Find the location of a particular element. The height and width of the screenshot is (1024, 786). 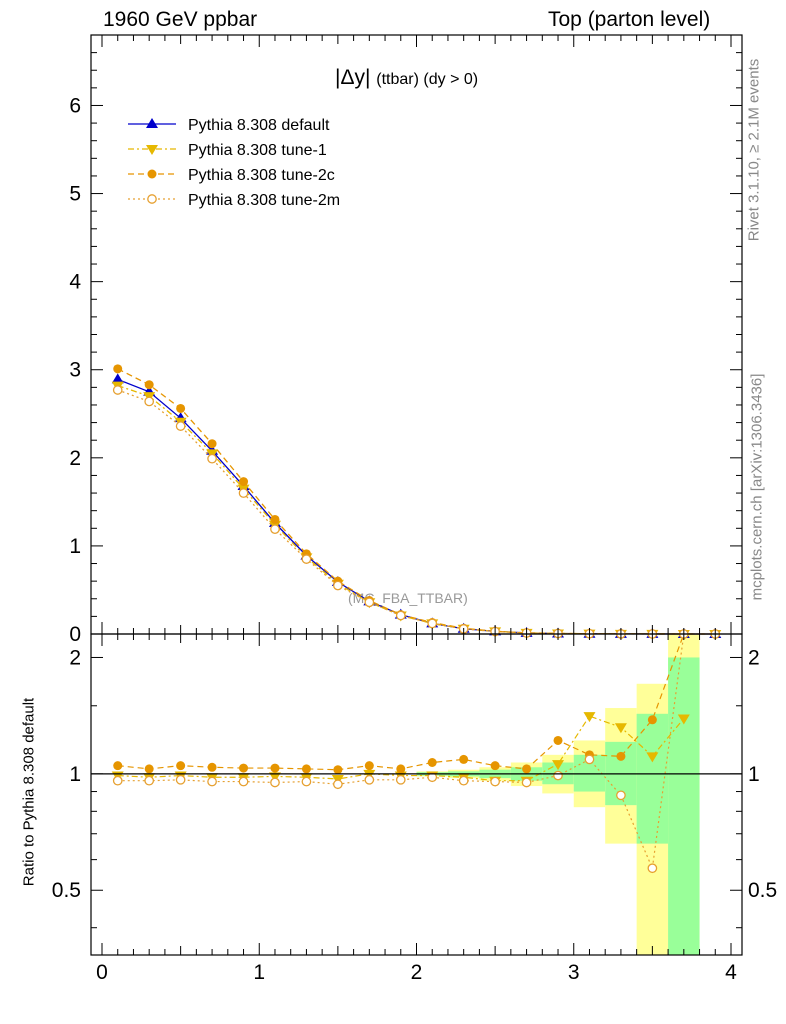

legend-label-default: Pythia 8.308 default is located at coordinates (259, 125).